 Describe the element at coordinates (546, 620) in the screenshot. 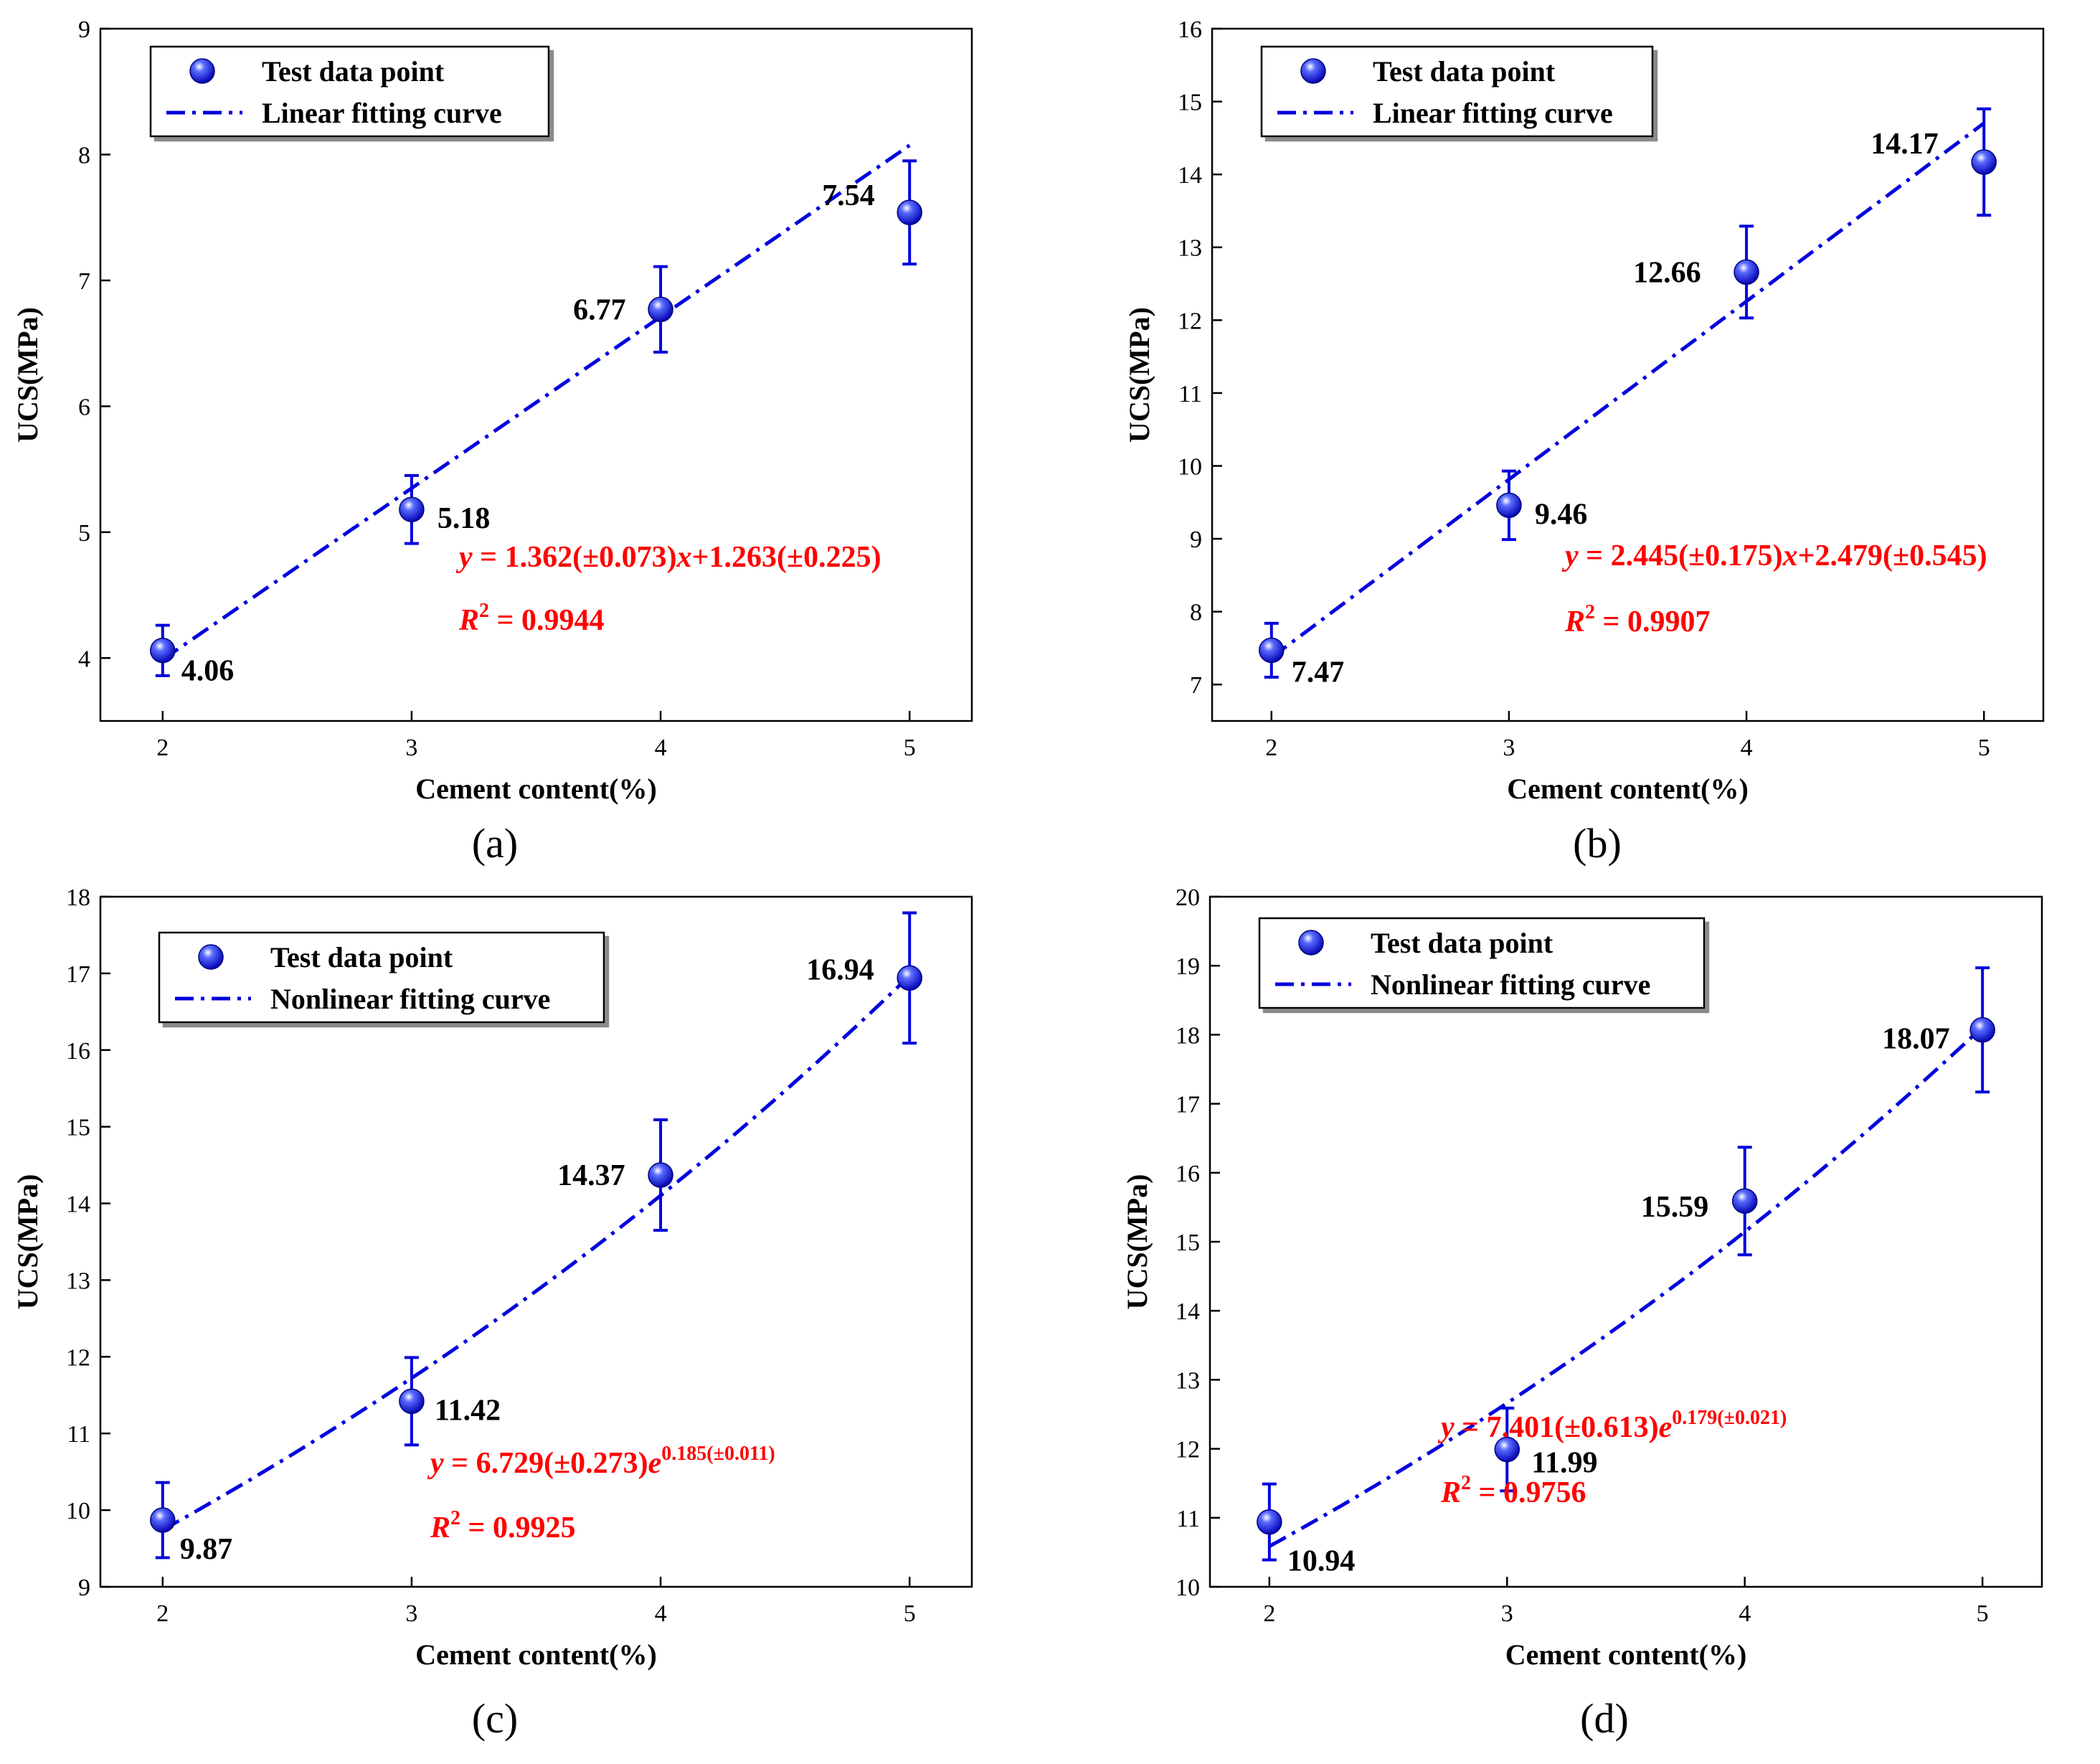

I see `r-squared-value: = 0.9944` at that location.